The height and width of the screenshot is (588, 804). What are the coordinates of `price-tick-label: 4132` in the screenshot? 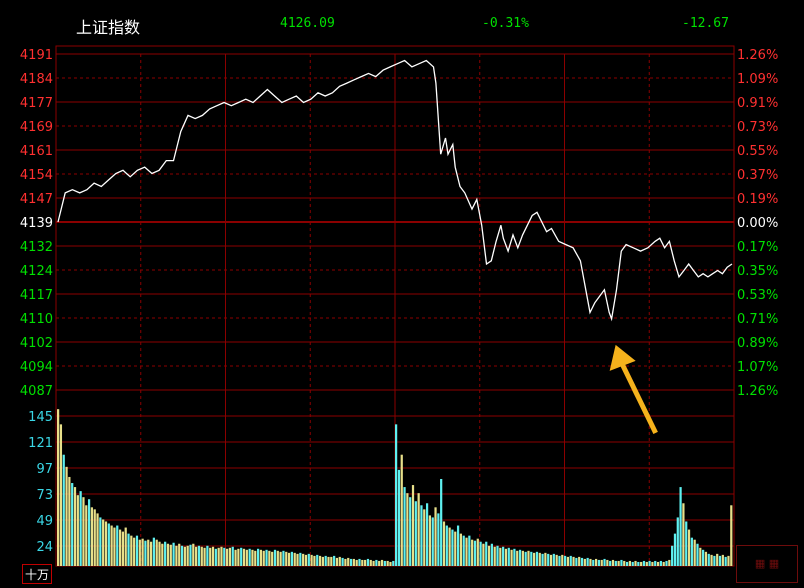 It's located at (36, 247).